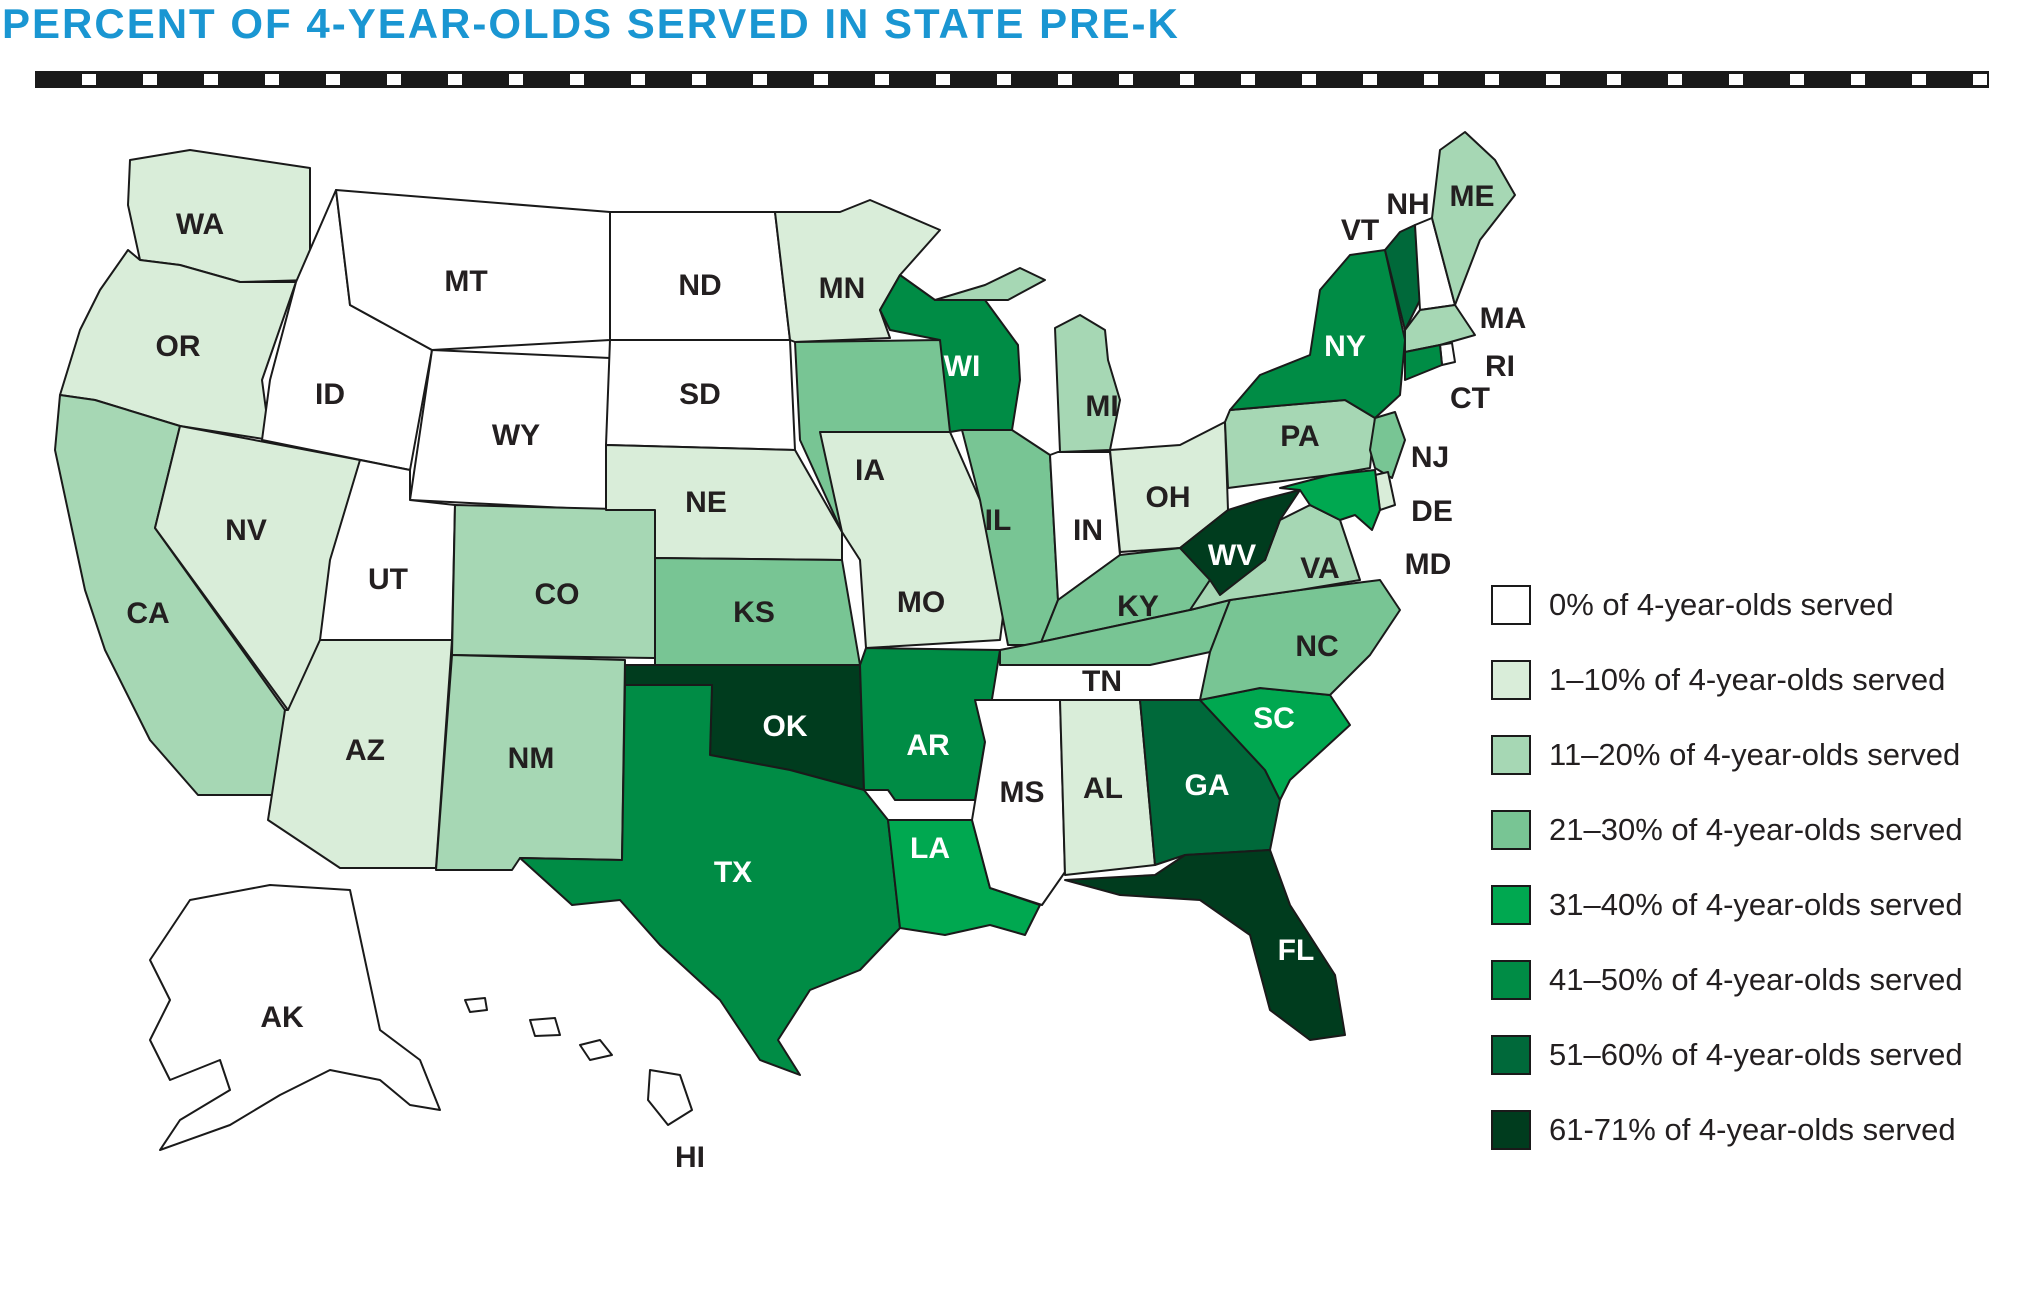 Image resolution: width=2021 pixels, height=1301 pixels. What do you see at coordinates (1102, 681) in the screenshot?
I see `state-label-tn: TN` at bounding box center [1102, 681].